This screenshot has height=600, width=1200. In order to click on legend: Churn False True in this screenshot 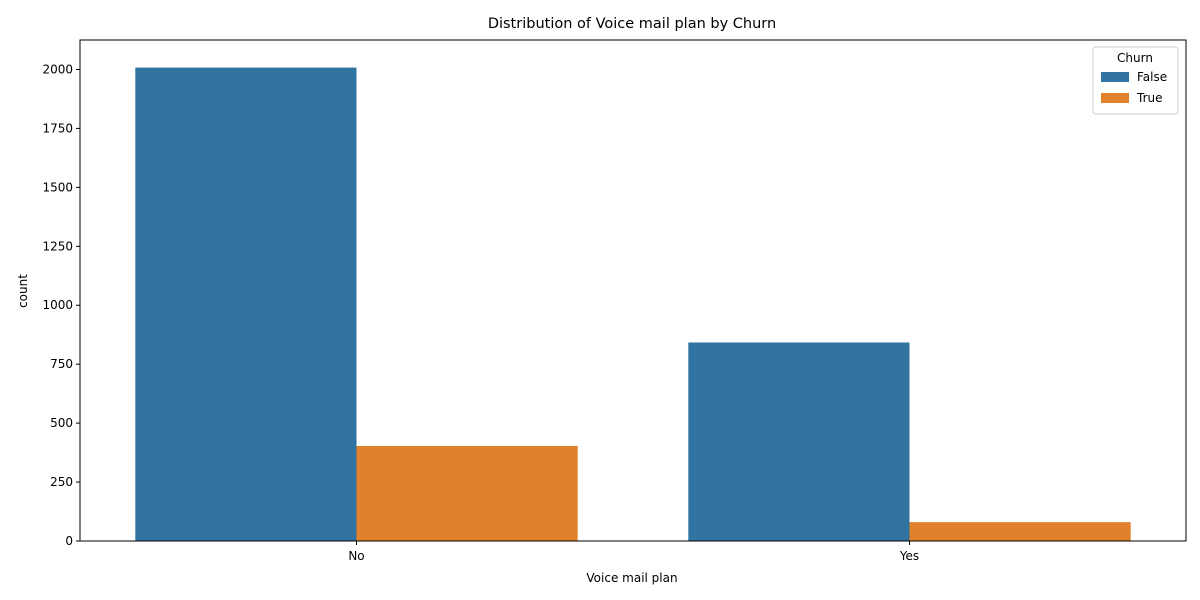, I will do `click(1135, 80)`.